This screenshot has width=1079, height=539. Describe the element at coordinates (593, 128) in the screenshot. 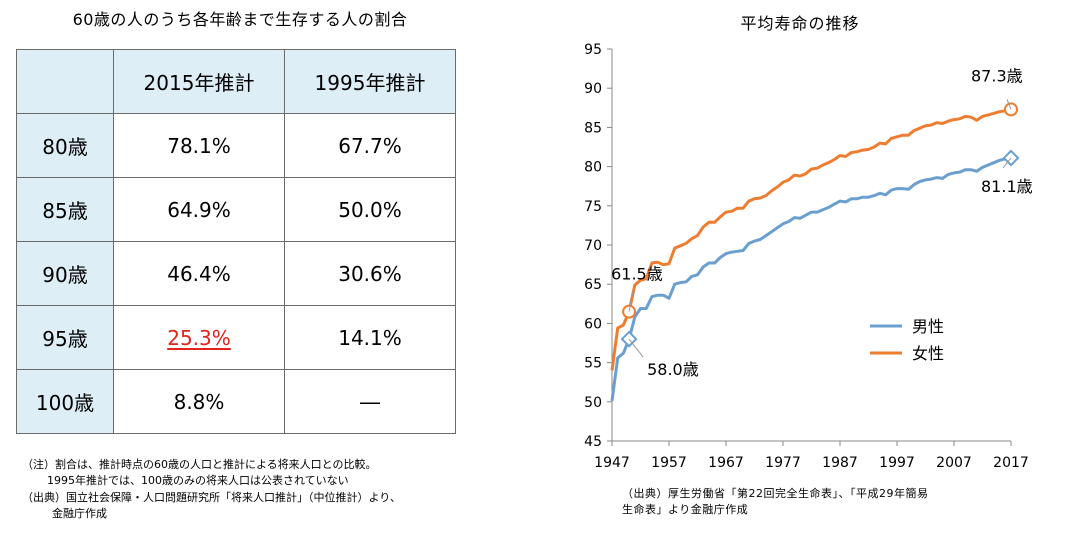

I see `y-tick-label: 85` at that location.